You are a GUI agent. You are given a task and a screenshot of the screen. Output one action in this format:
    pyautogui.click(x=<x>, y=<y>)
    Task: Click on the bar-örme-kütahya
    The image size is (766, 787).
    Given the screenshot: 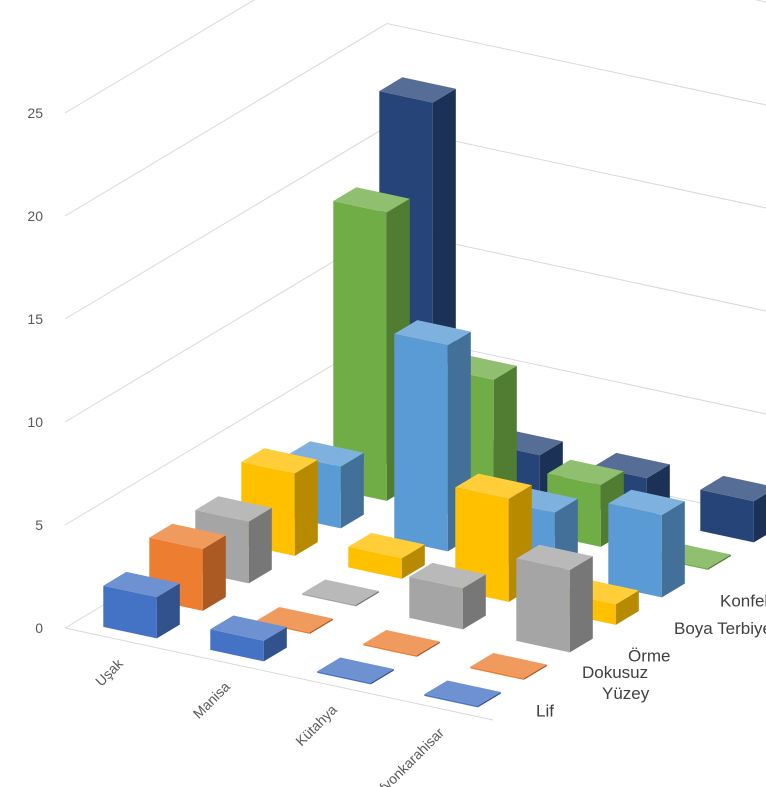 What is the action you would take?
    pyautogui.click(x=447, y=596)
    